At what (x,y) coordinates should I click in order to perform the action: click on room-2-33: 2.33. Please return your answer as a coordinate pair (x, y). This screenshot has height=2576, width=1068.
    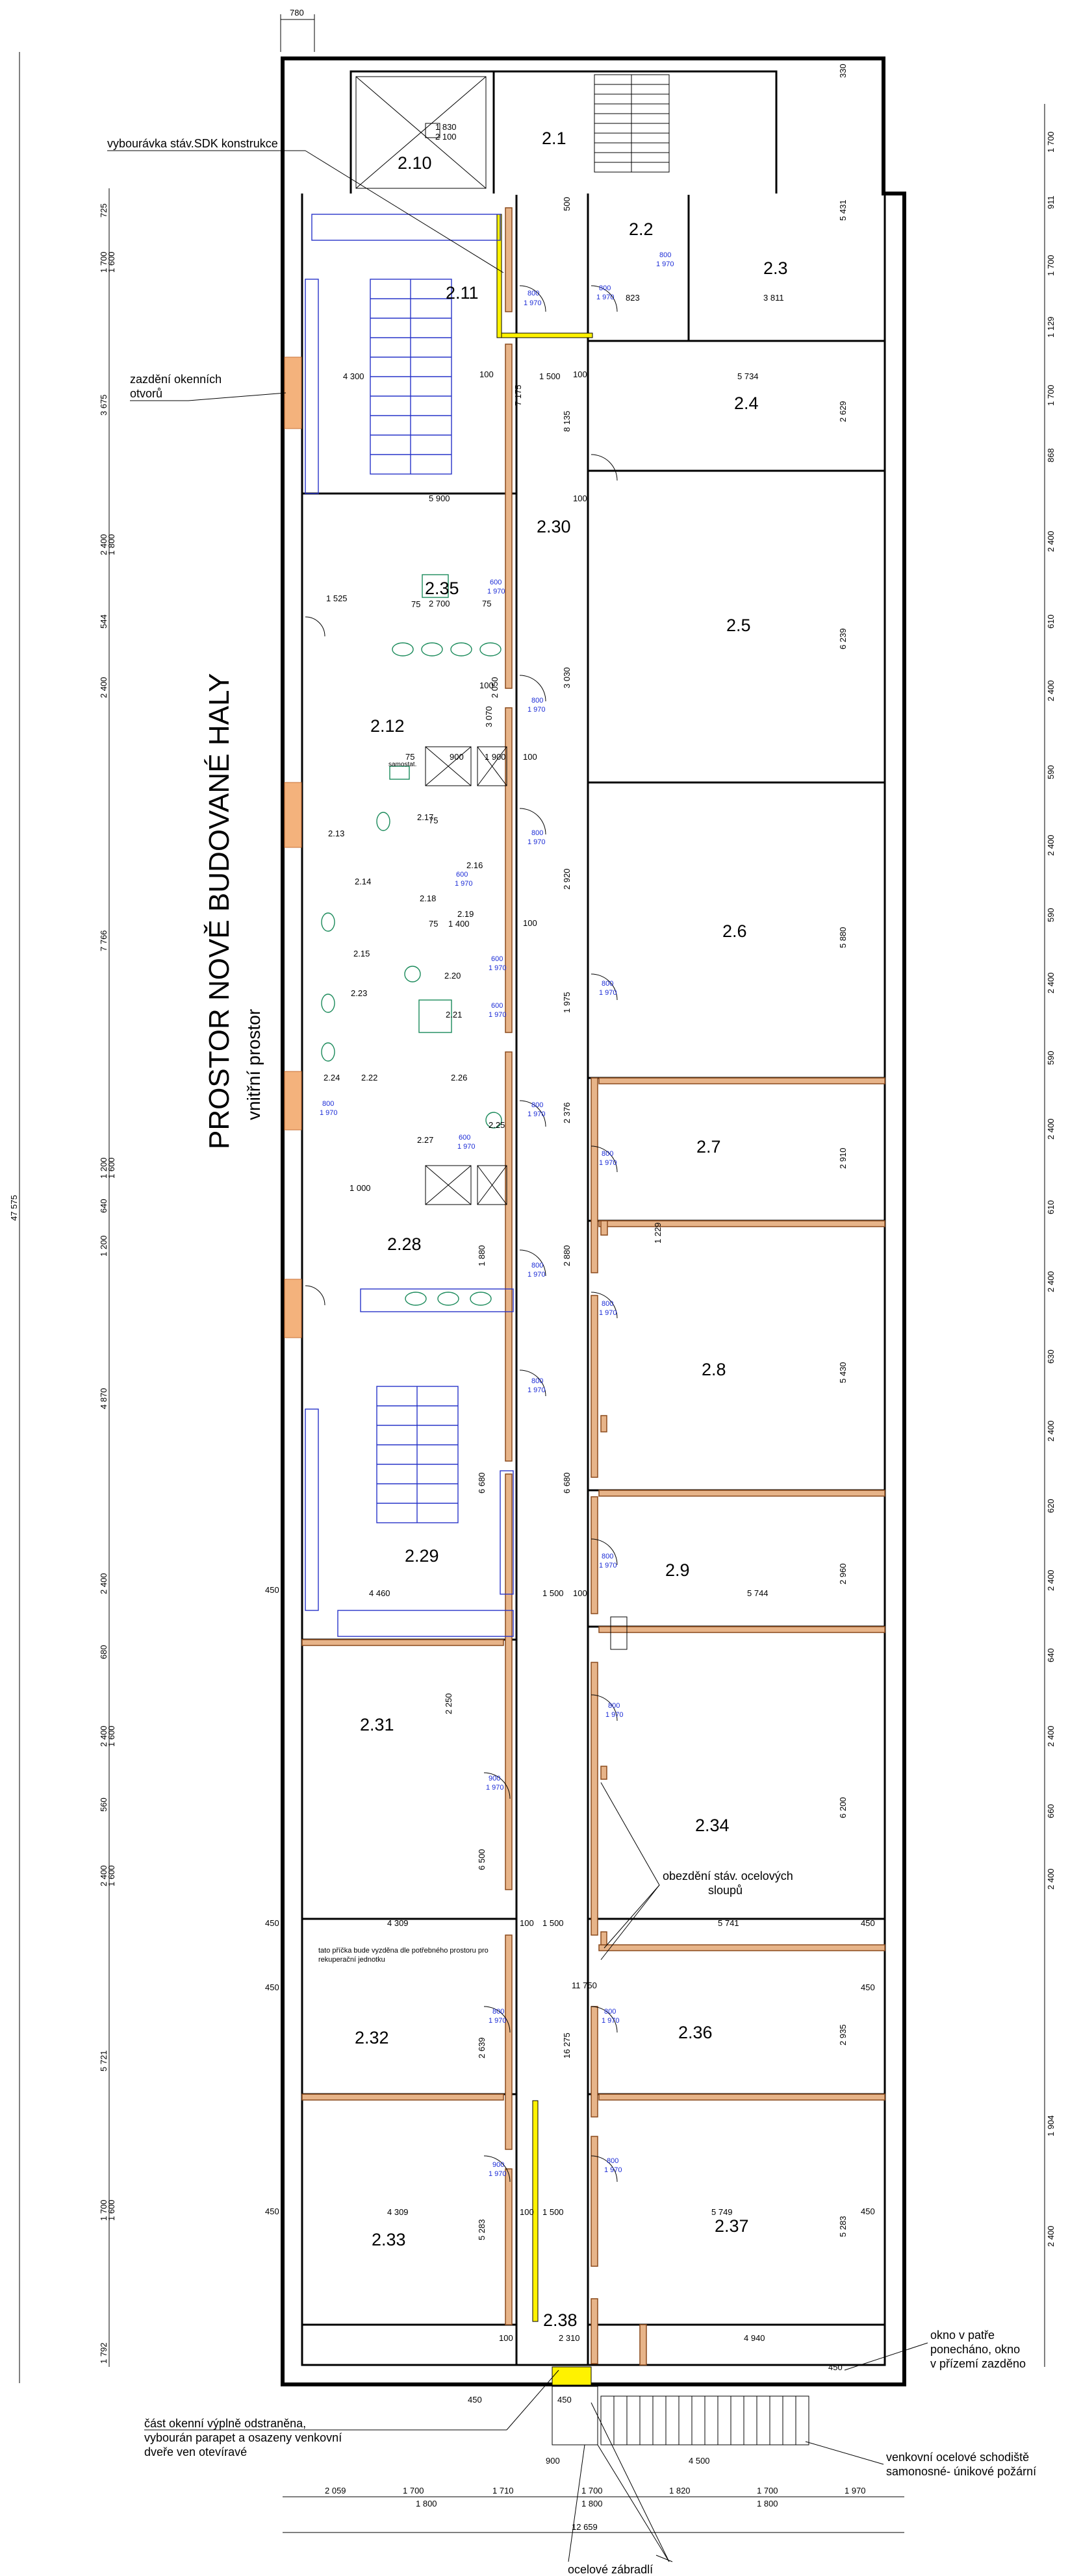
    Looking at the image, I should click on (389, 2239).